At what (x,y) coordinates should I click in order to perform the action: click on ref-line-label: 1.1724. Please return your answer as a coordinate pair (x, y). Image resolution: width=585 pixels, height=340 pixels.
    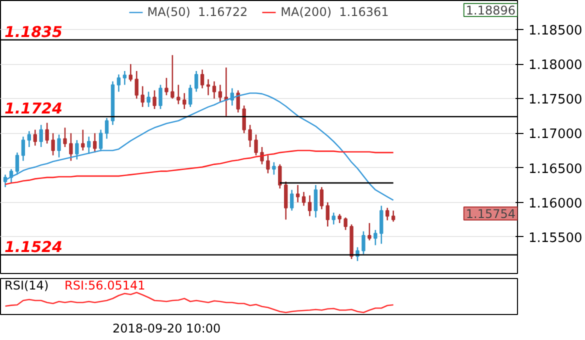
    Looking at the image, I should click on (33, 109).